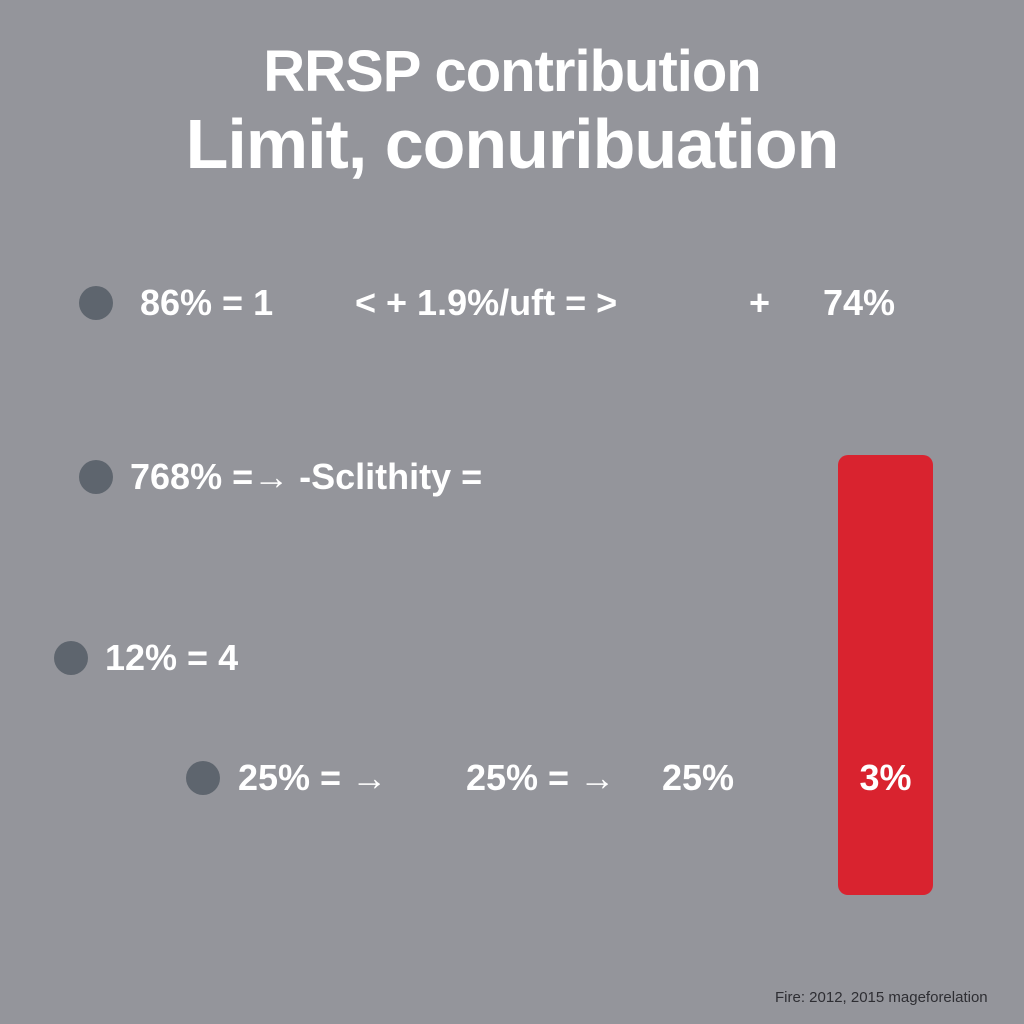  What do you see at coordinates (881, 997) in the screenshot?
I see `footer-note: Fire: 2012, 2015 mageforelation` at bounding box center [881, 997].